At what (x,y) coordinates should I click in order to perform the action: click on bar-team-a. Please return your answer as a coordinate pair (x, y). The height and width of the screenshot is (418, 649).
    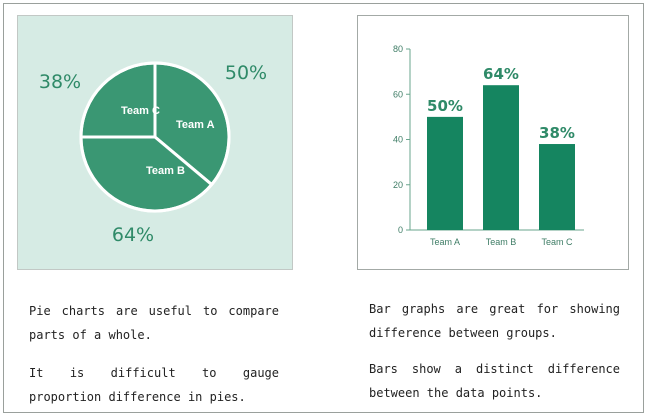
    Looking at the image, I should click on (445, 173).